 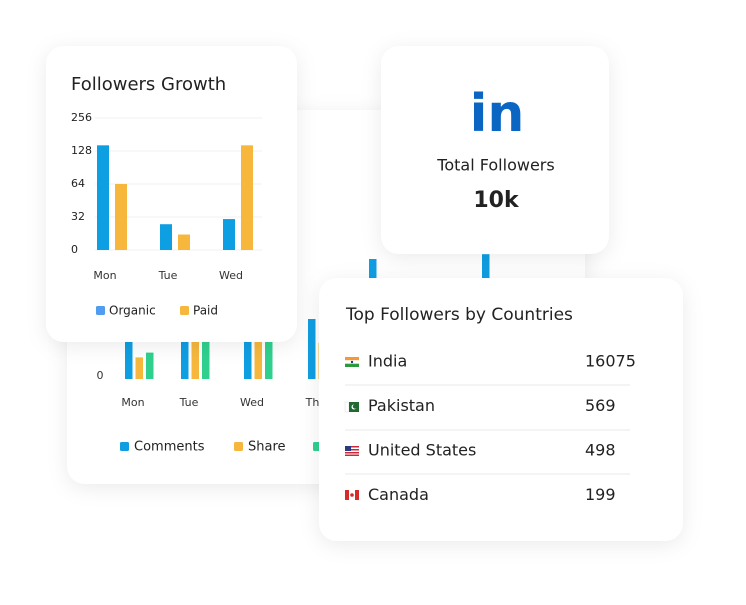 I want to click on flag-pakistan, so click(x=351, y=407).